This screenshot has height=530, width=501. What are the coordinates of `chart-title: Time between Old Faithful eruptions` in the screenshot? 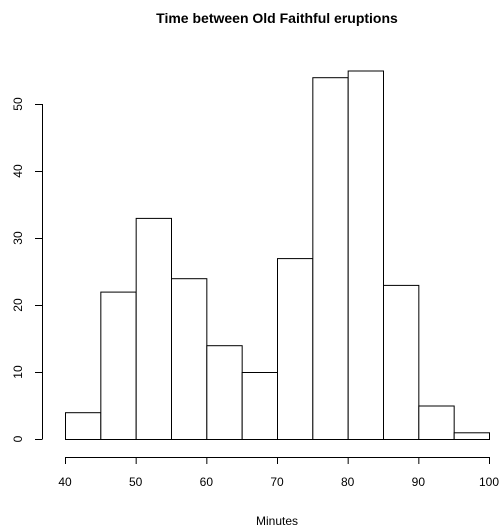 It's located at (277, 18).